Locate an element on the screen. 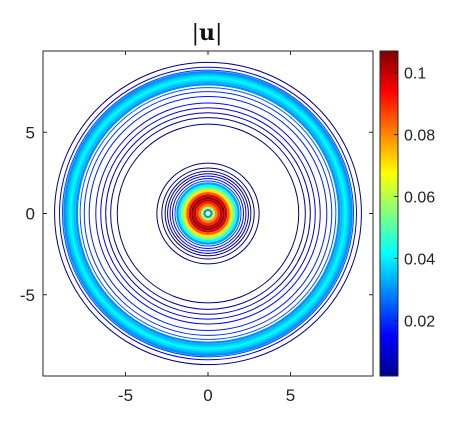  title-bar-right: | is located at coordinates (218, 33).